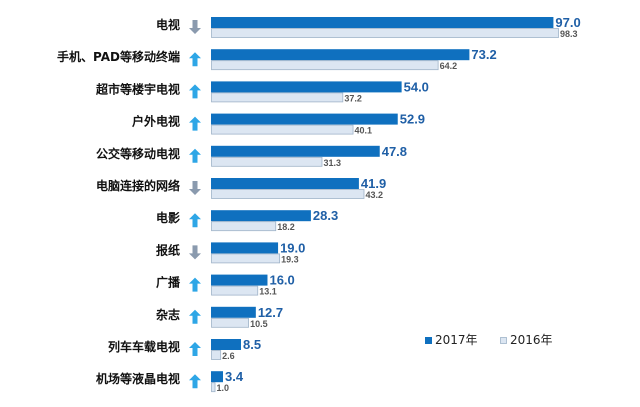 This screenshot has width=640, height=407. What do you see at coordinates (364, 131) in the screenshot?
I see `data-label-2016: 40.1` at bounding box center [364, 131].